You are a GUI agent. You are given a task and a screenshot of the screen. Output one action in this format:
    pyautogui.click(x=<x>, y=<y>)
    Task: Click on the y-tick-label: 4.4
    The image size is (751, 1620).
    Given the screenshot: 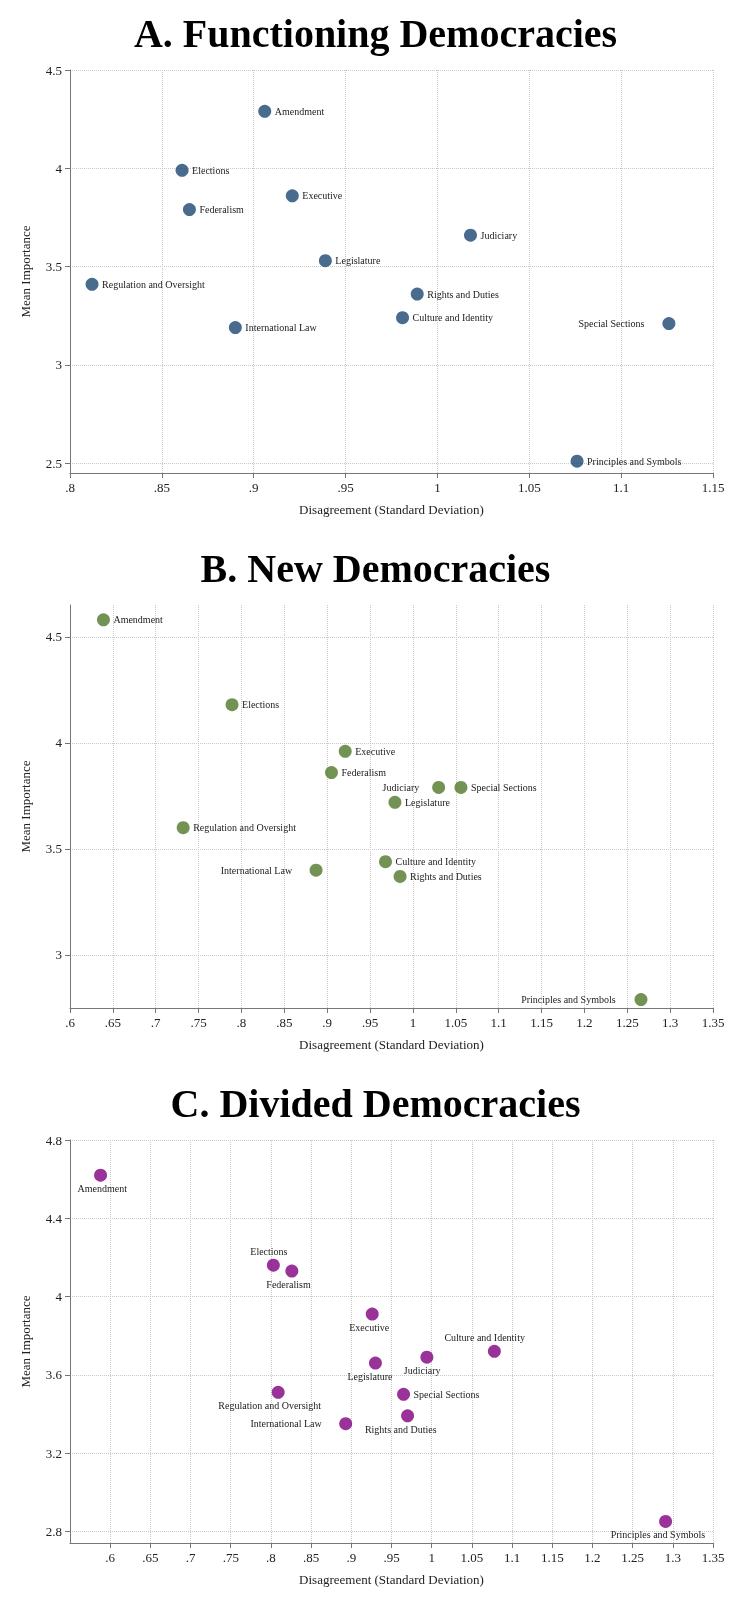 What is the action you would take?
    pyautogui.click(x=54, y=1218)
    